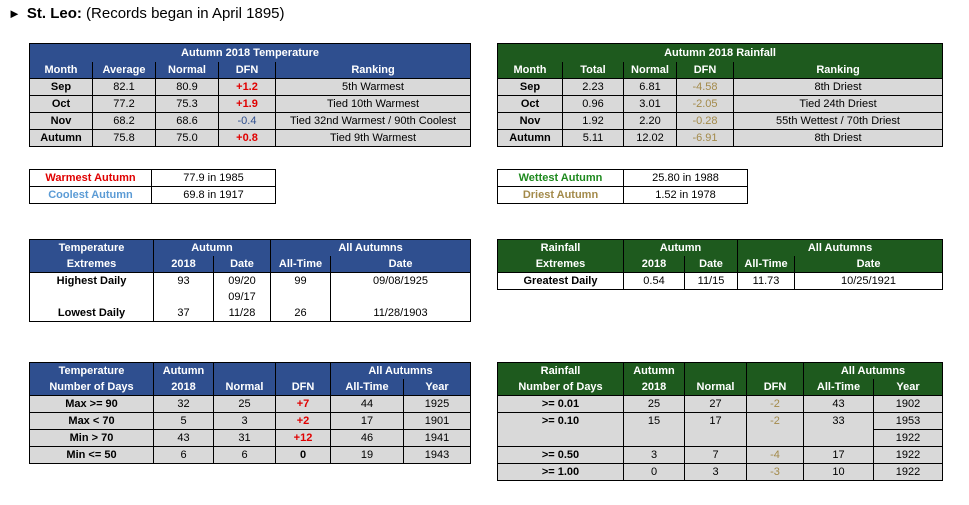 The image size is (969, 505). Describe the element at coordinates (593, 138) in the screenshot. I see `value-cell: 5.11` at that location.